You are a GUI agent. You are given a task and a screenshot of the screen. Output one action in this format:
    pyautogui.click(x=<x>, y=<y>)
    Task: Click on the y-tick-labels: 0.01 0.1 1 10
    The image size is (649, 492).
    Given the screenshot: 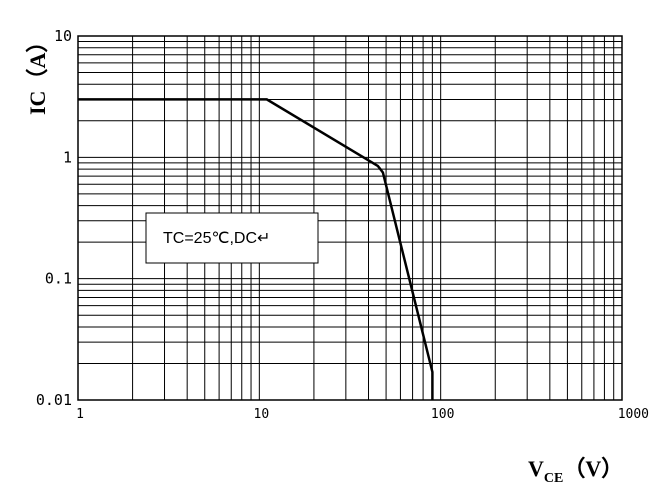 What is the action you would take?
    pyautogui.click(x=54, y=218)
    